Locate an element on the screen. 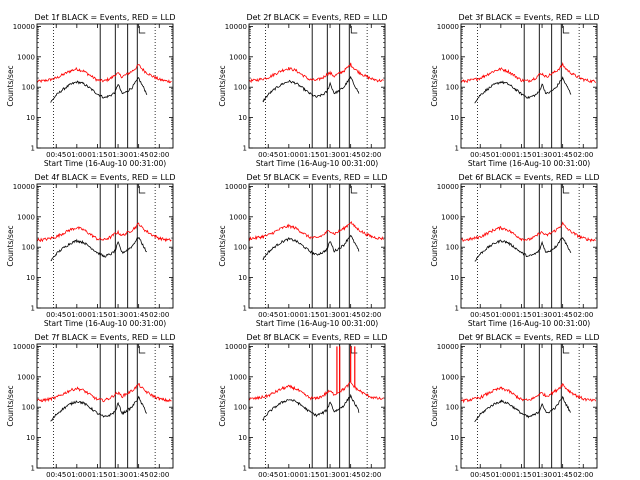  panel-title: Det 5f BLACK = Events, RED = LLD is located at coordinates (316, 177).